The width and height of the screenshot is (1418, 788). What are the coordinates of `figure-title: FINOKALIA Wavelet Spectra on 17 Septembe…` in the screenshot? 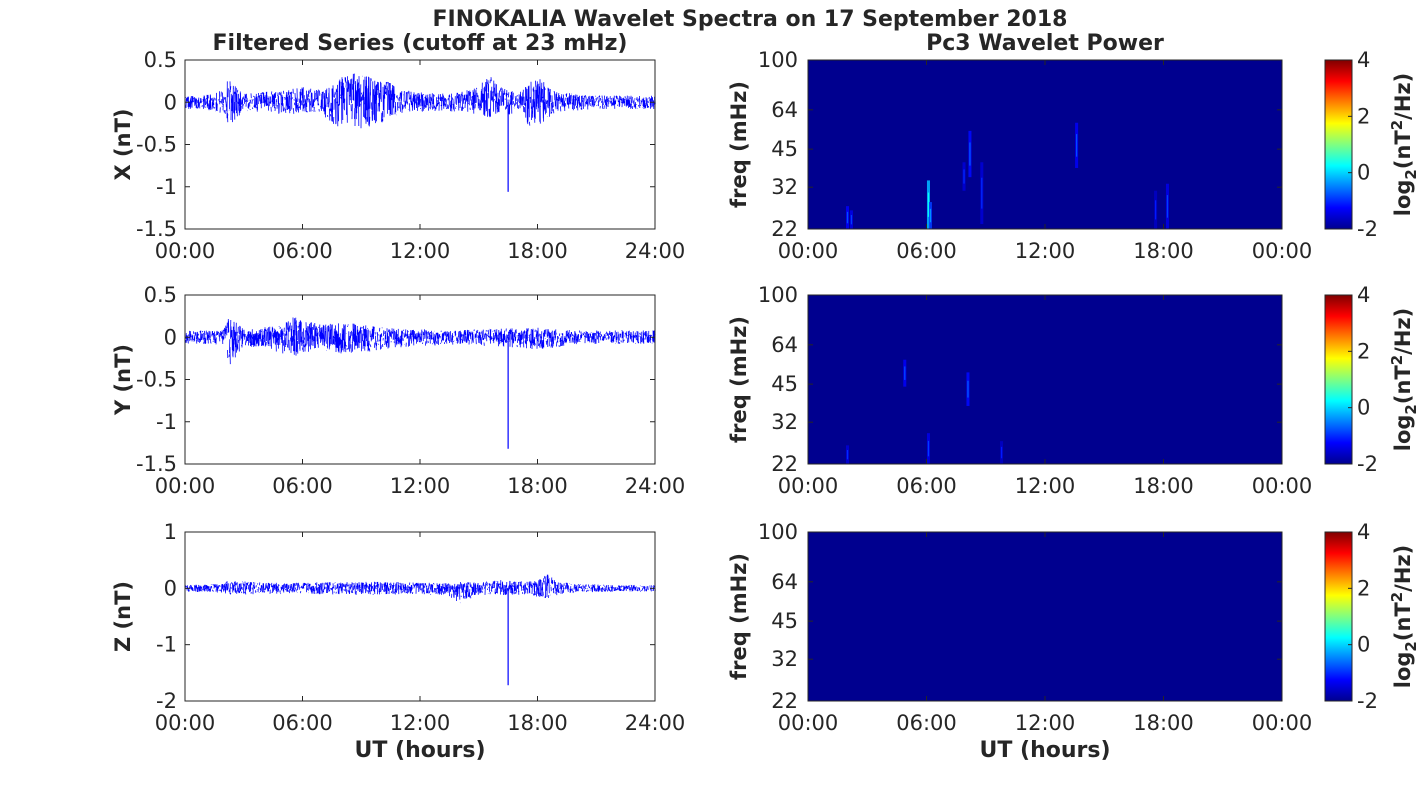 It's located at (750, 19).